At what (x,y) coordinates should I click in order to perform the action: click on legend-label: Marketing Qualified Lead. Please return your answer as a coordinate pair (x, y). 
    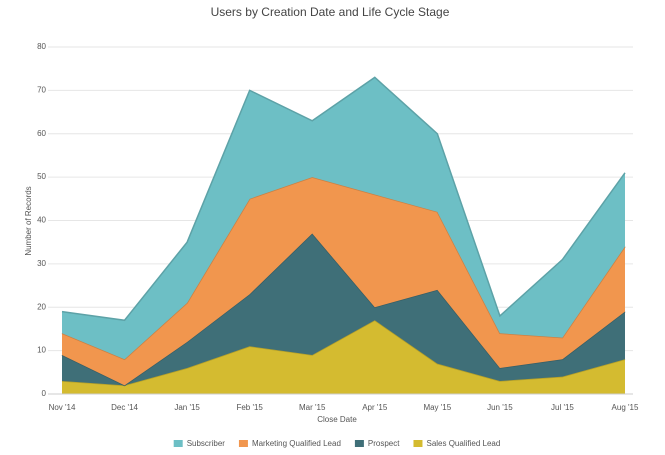
    Looking at the image, I should click on (296, 443).